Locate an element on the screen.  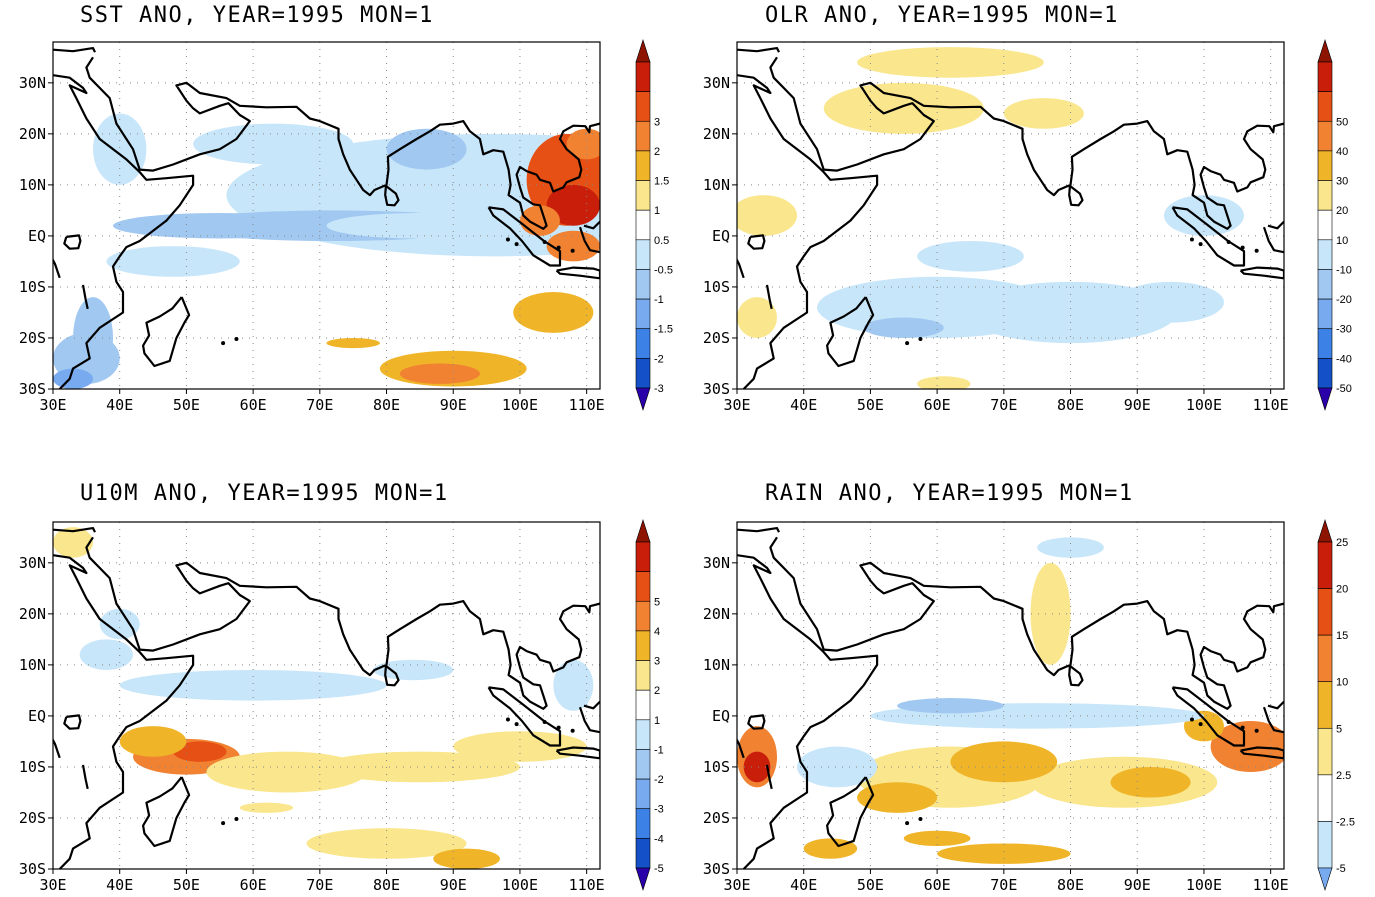
colorbar-tick-label: 30 is located at coordinates (1342, 182).